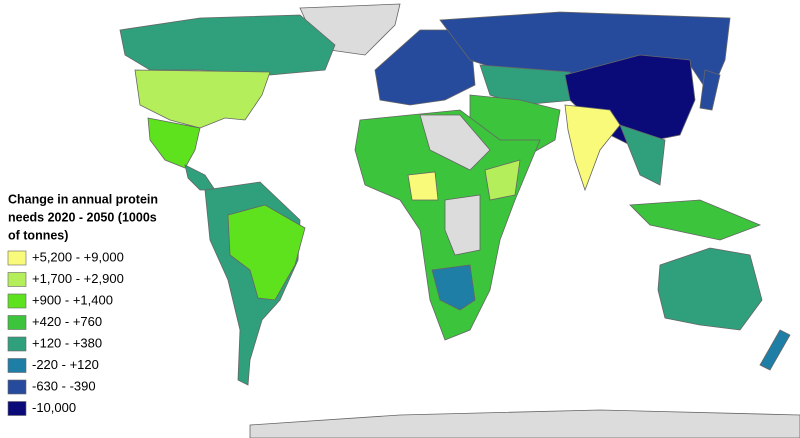 The width and height of the screenshot is (800, 438). What do you see at coordinates (527, 85) in the screenshot?
I see `central-asia` at bounding box center [527, 85].